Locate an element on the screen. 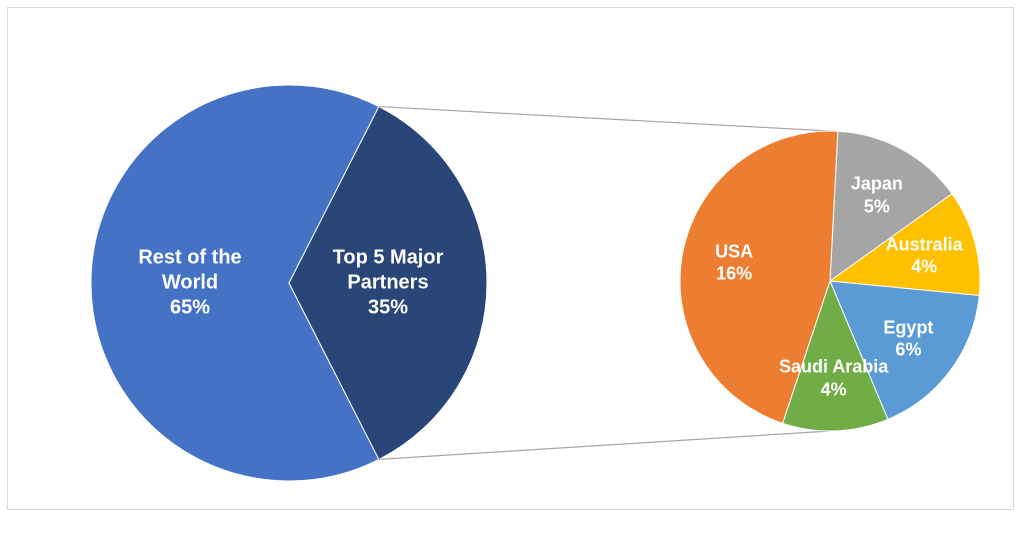 Image resolution: width=1021 pixels, height=538 pixels. slice-name: USA is located at coordinates (734, 251).